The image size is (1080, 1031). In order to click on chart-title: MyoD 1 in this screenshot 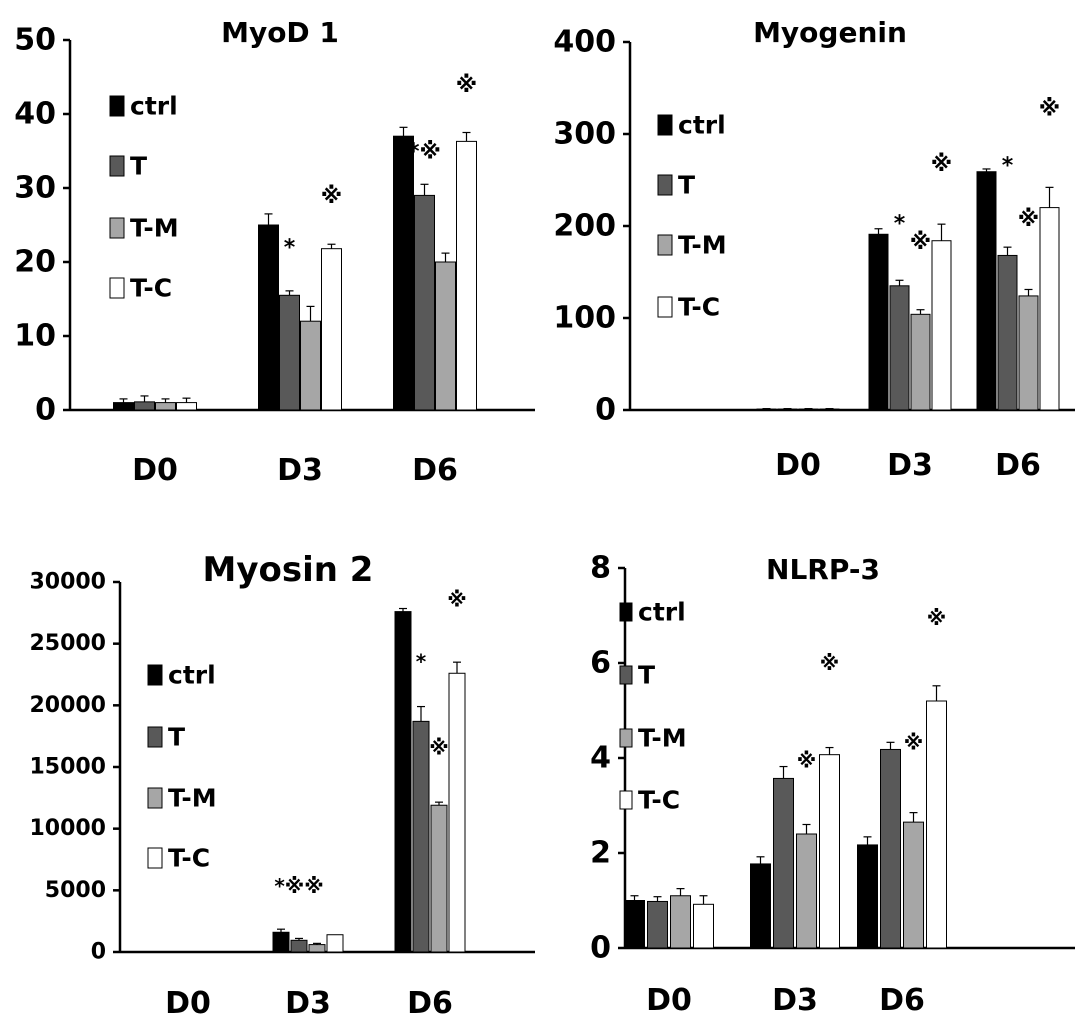, I will do `click(280, 32)`.